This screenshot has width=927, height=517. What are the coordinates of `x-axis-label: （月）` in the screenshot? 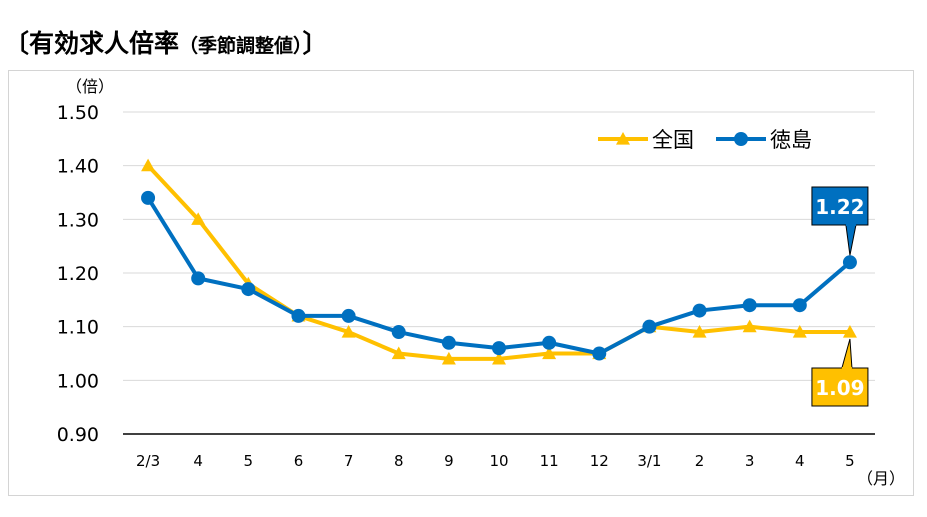 It's located at (881, 478).